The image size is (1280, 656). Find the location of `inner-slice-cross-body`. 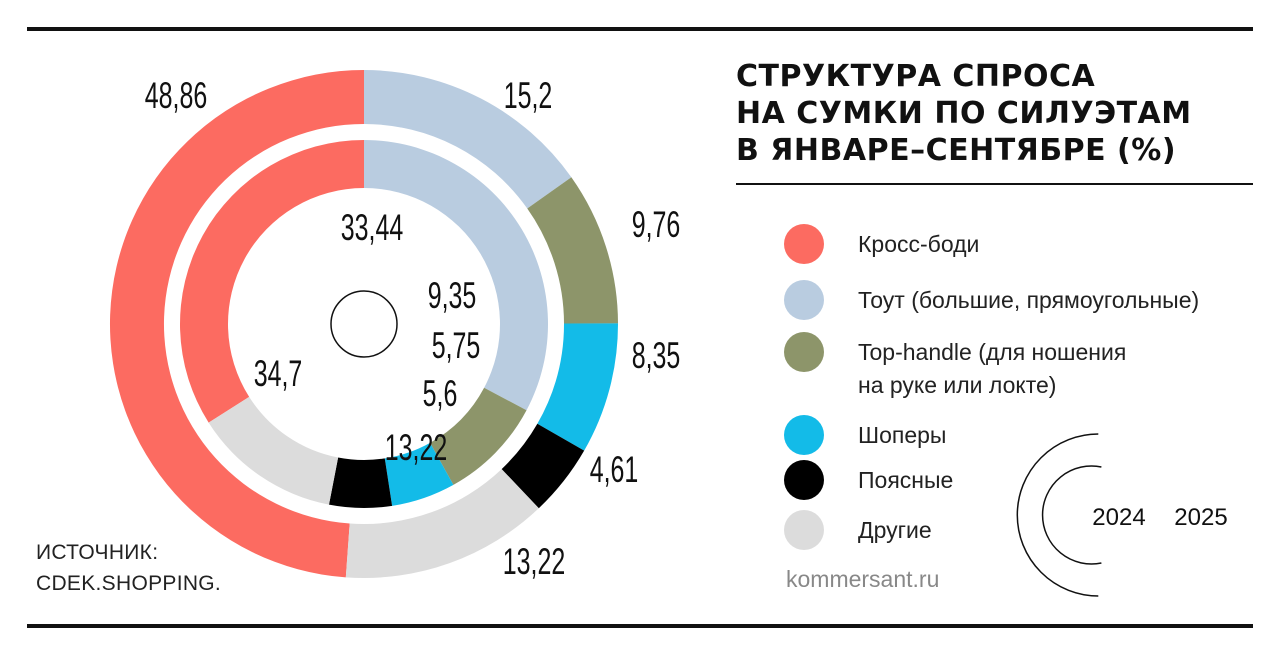

inner-slice-cross-body is located at coordinates (271, 281).